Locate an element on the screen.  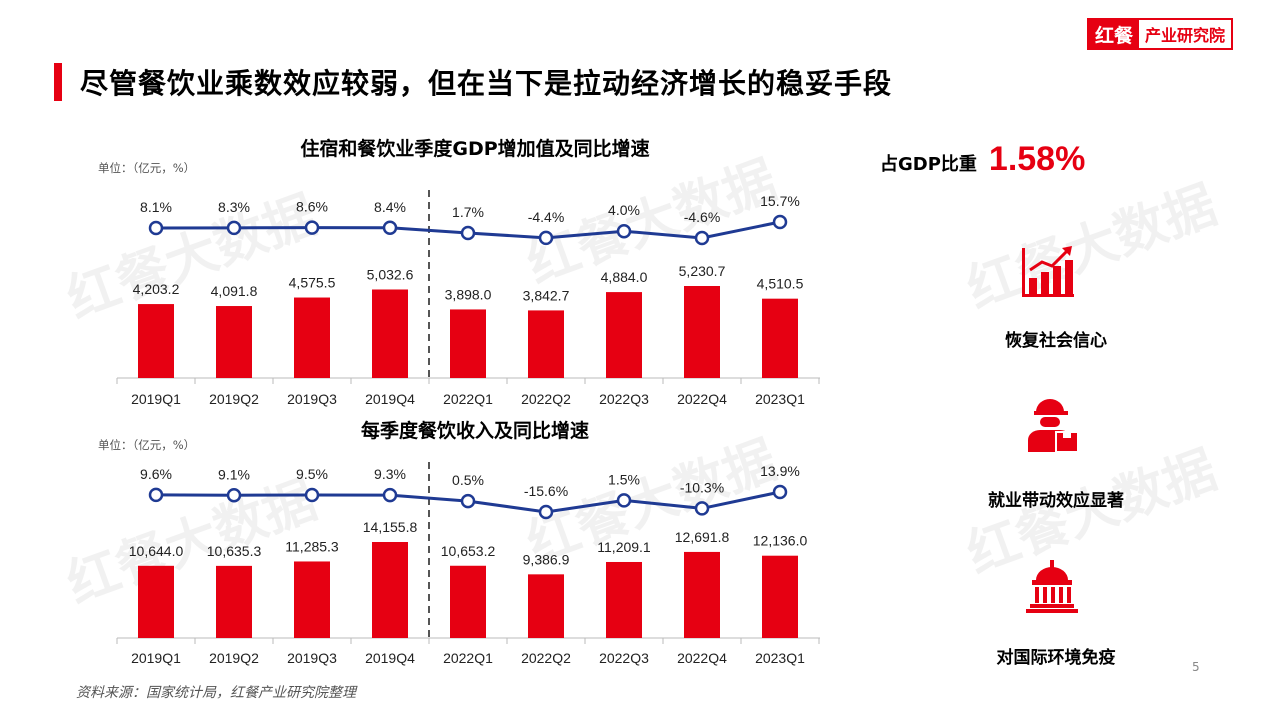
bar-value-label: 9,386.9 is located at coordinates (546, 559).